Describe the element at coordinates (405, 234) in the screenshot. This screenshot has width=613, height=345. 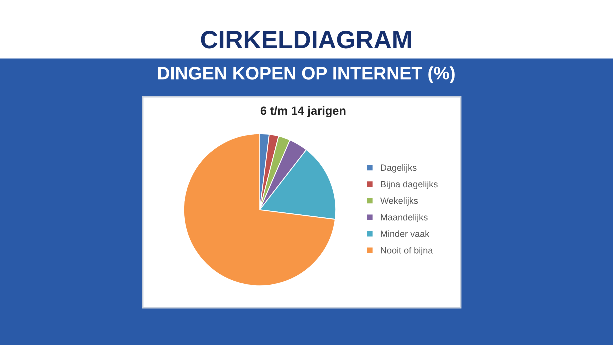
I see `legend-label: Minder vaak` at that location.